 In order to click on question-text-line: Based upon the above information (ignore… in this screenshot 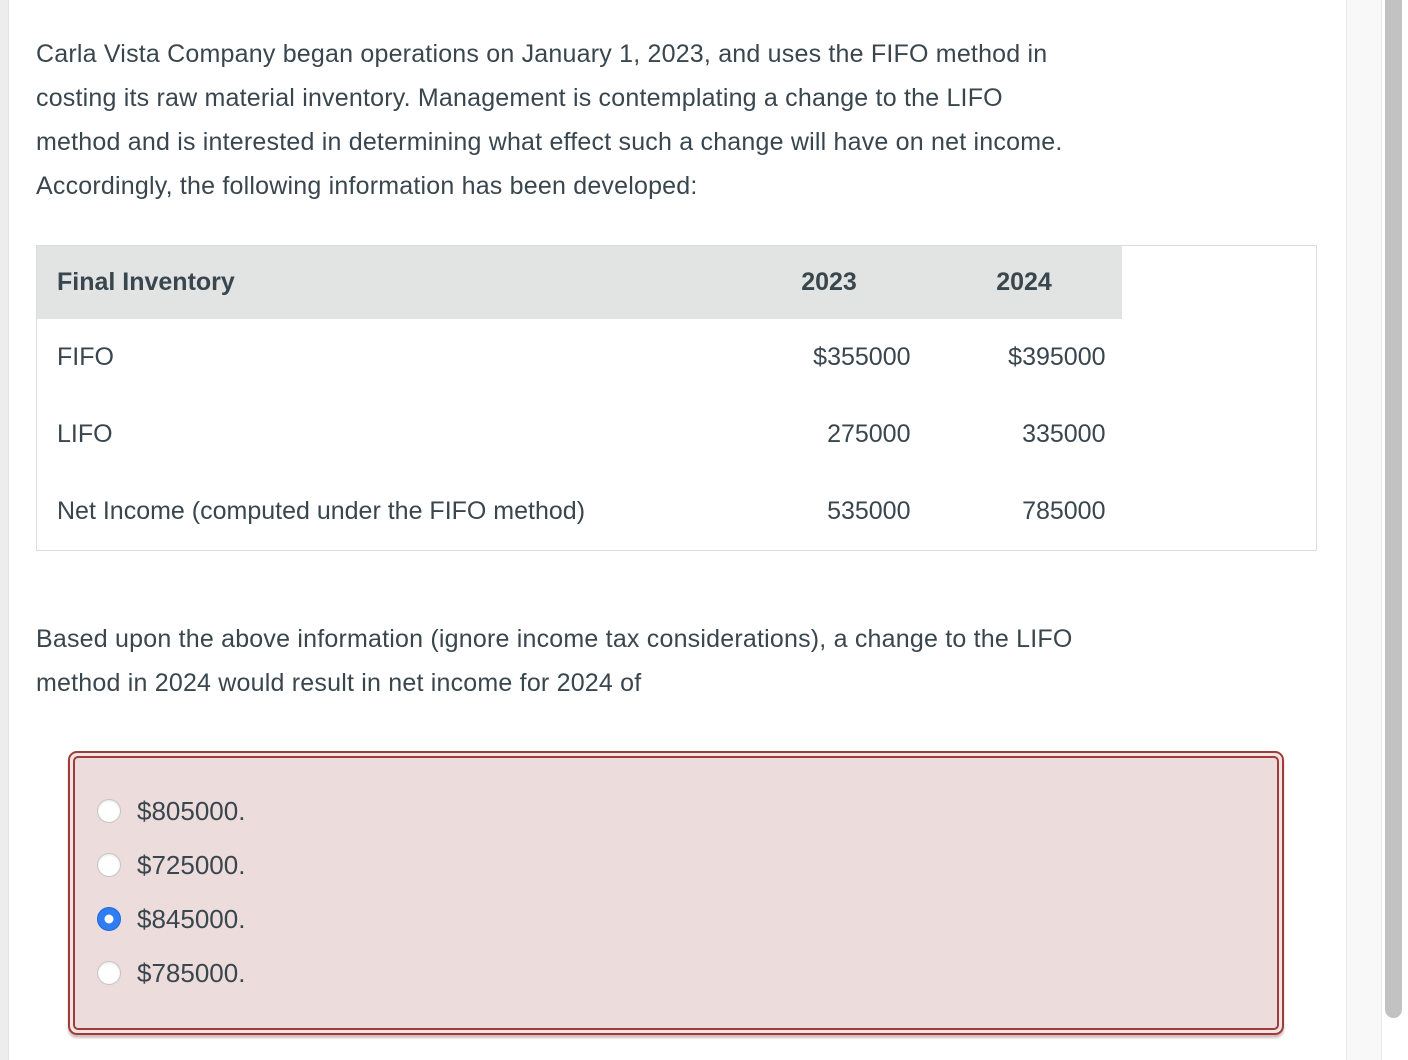, I will do `click(554, 639)`.